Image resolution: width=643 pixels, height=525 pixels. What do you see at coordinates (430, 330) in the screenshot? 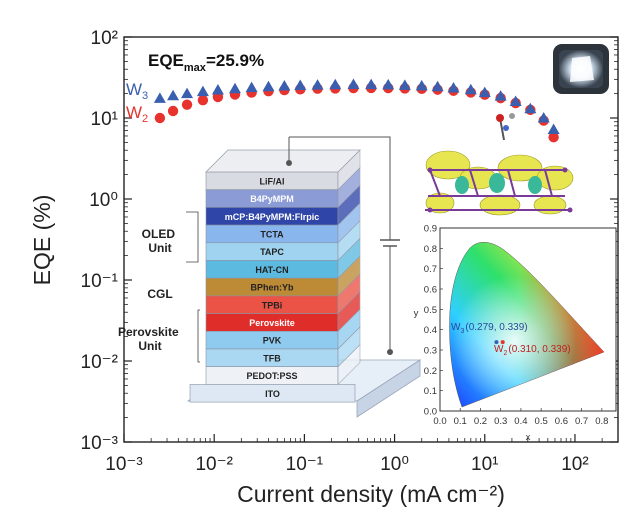
I see `cie-y-tick-label: 0.4` at bounding box center [430, 330].